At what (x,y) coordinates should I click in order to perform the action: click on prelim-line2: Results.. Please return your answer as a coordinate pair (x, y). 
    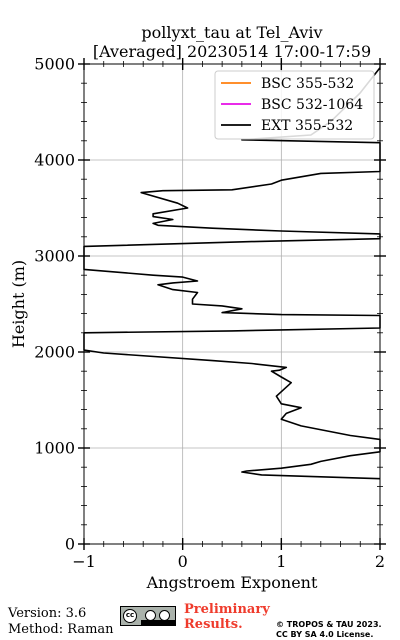
    Looking at the image, I should click on (213, 624).